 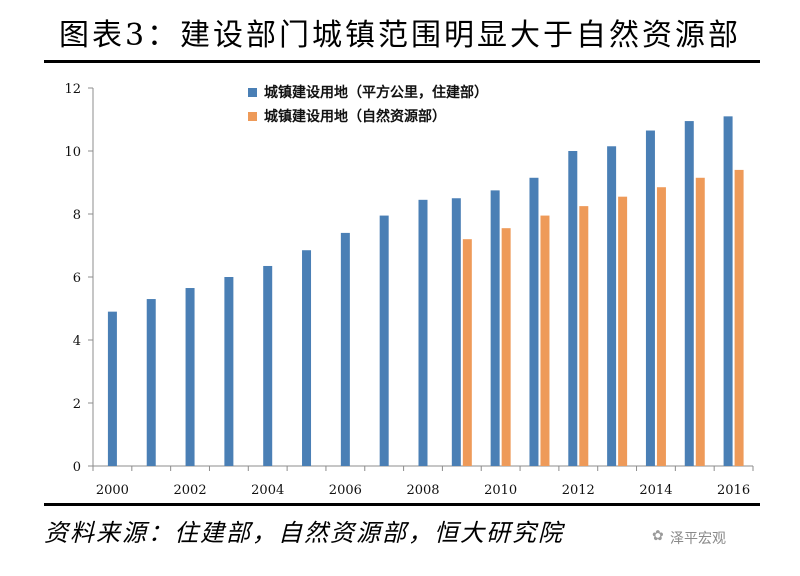 What do you see at coordinates (376, 92) in the screenshot?
I see `legend-label-1: 城镇建设用地（平方公里，住建部）` at bounding box center [376, 92].